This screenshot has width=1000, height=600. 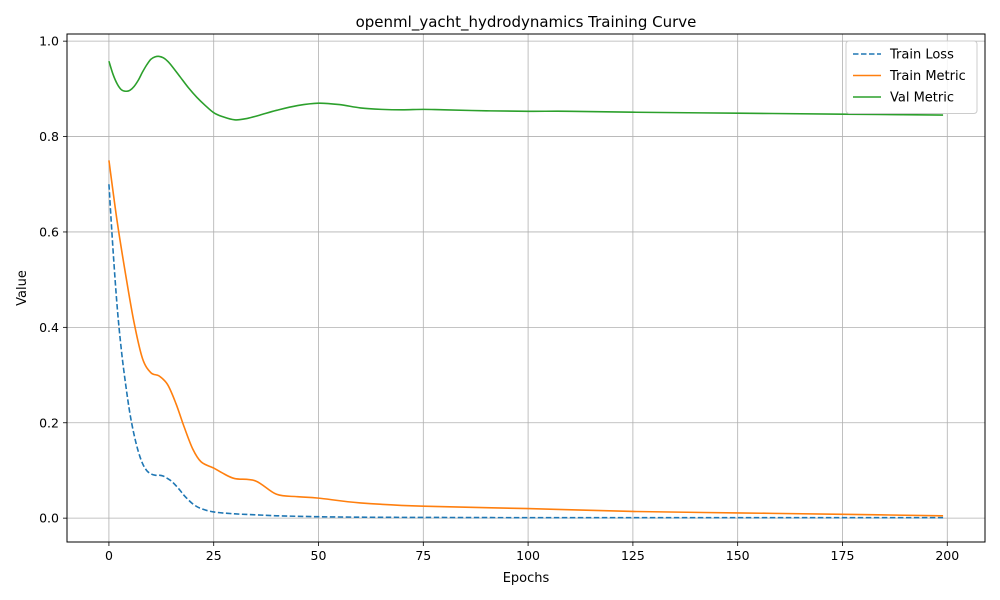 I want to click on x-tick-label: 175, so click(x=843, y=555).